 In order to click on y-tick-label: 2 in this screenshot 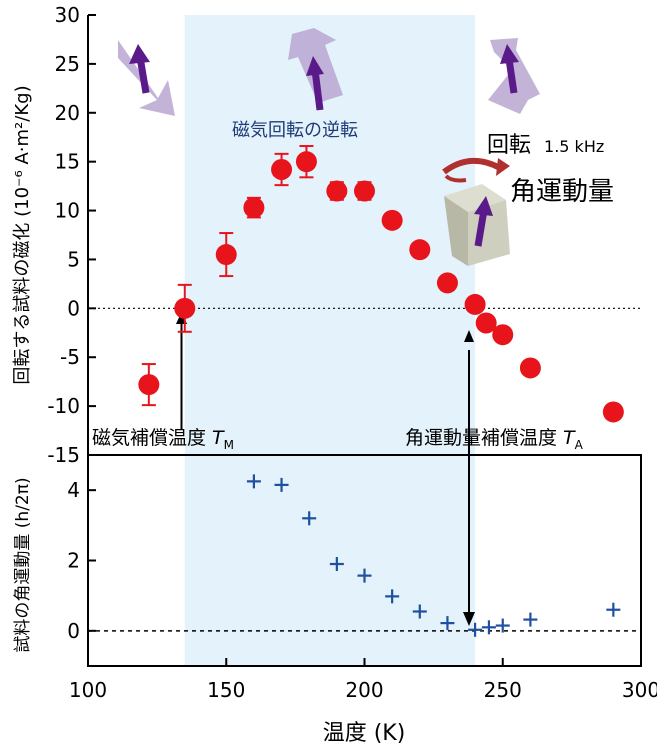, I will do `click(73, 561)`.